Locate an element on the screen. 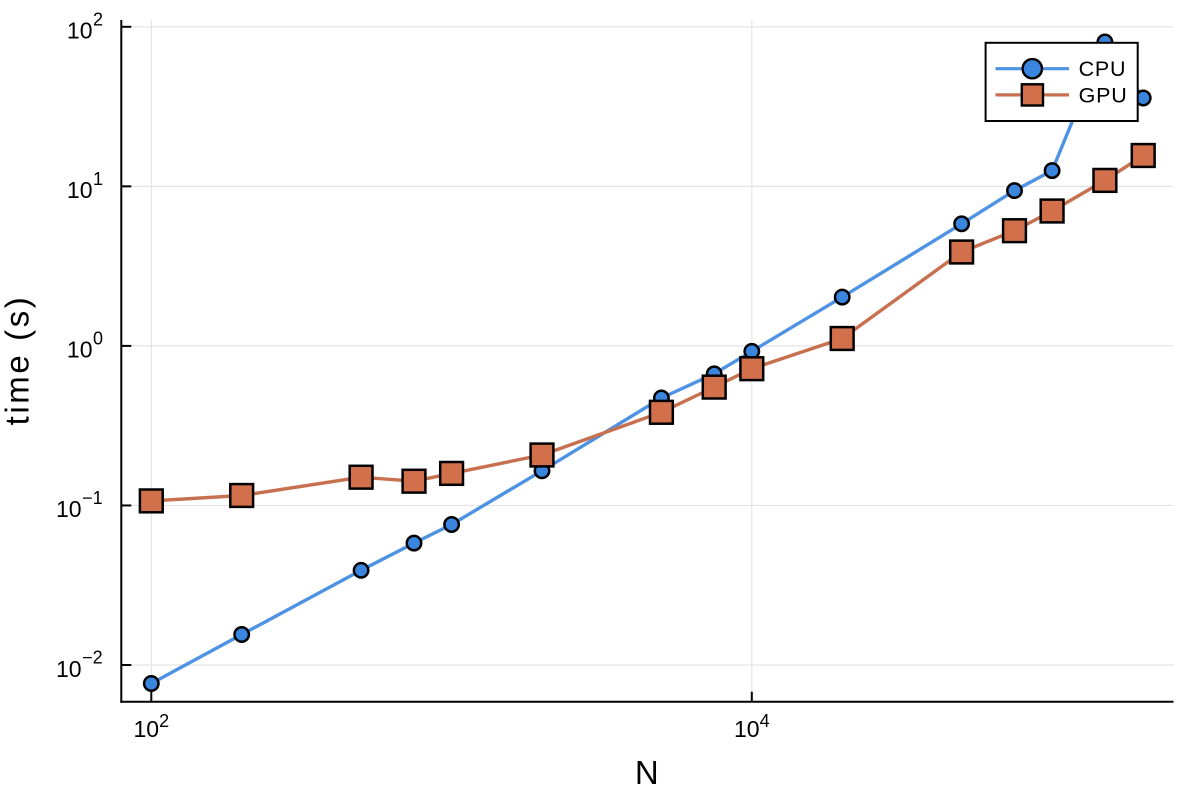 The width and height of the screenshot is (1190, 792). svg-text: 0 is located at coordinates (98, 338).